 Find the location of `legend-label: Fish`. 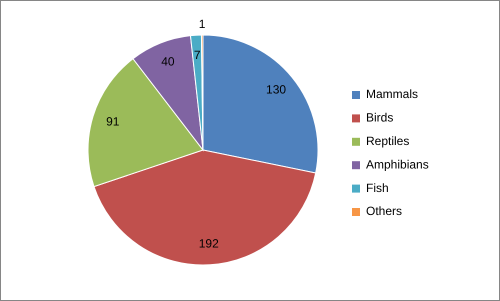

legend-label: Fish is located at coordinates (377, 187).